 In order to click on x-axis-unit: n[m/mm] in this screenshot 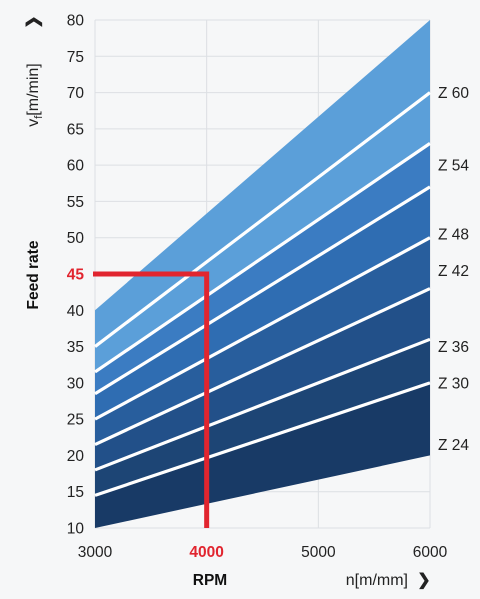, I will do `click(377, 580)`.